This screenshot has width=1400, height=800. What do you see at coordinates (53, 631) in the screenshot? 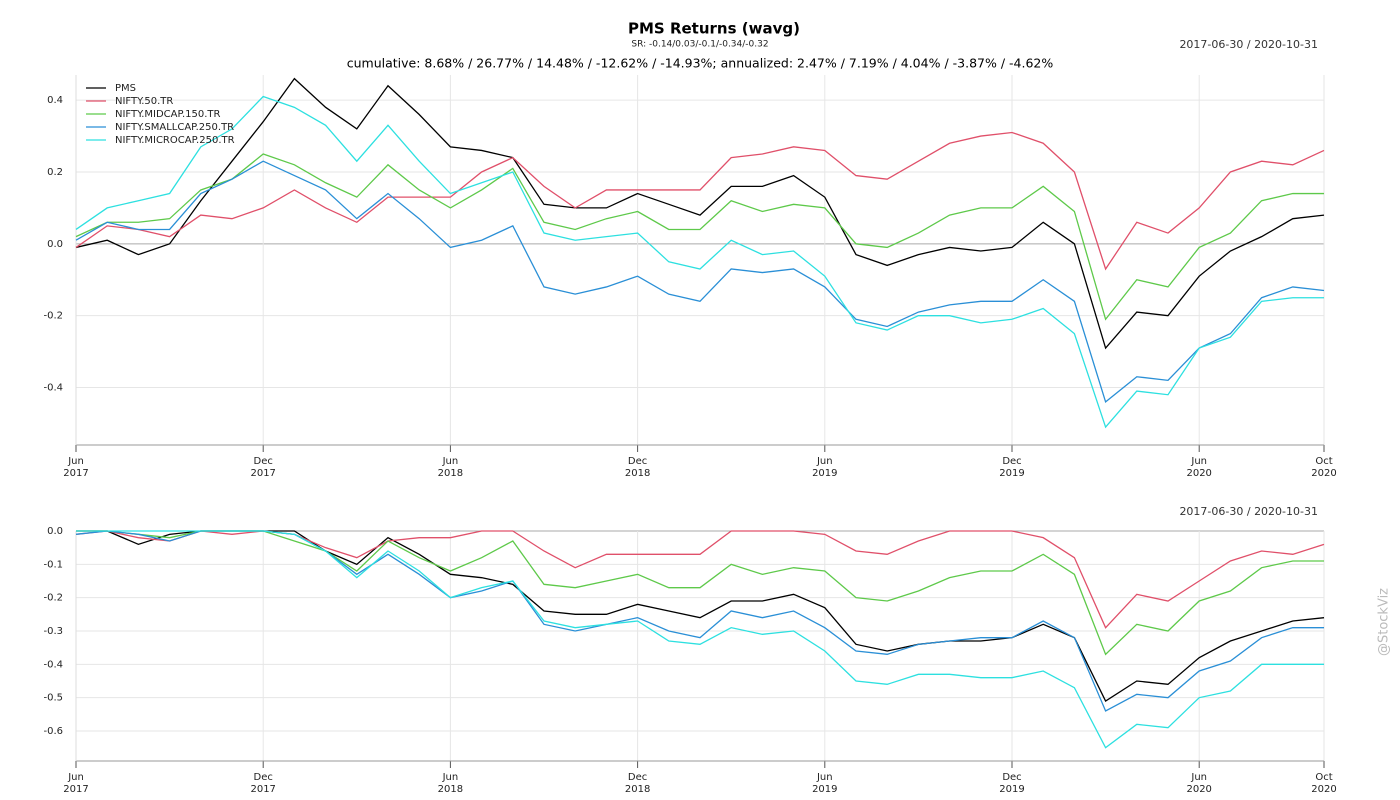
I see `y-tick-label: -0.3` at bounding box center [53, 631].